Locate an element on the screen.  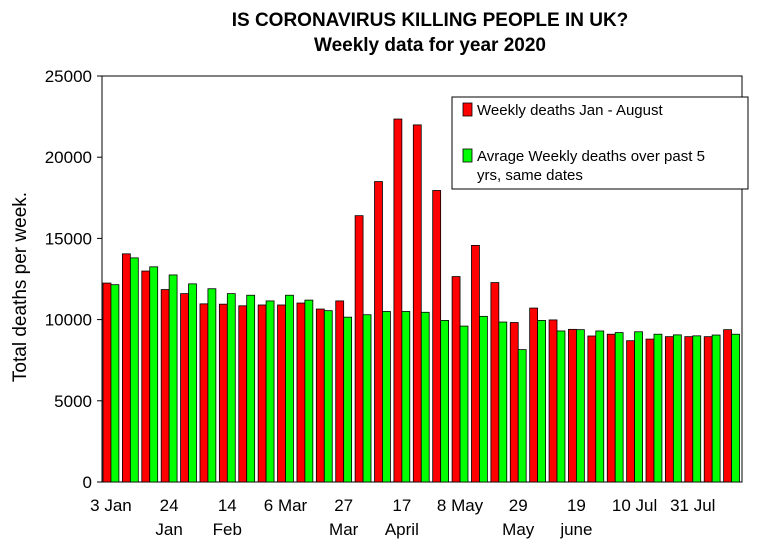
y-tick-label-15000: 15000 is located at coordinates (68, 238).